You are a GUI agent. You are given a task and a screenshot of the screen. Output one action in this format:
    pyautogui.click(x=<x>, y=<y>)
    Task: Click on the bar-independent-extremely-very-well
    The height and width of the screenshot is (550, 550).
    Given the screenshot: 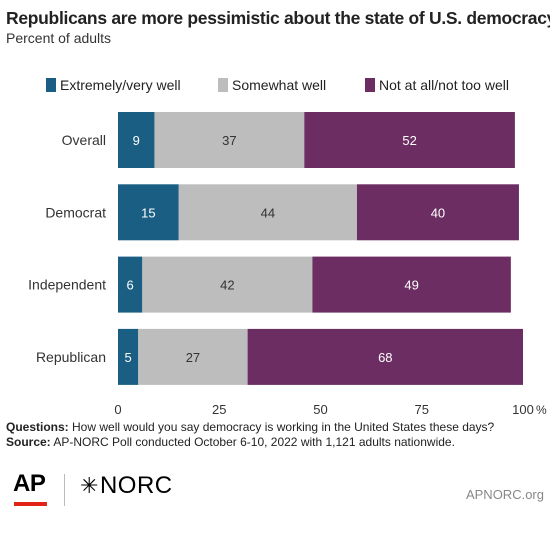 What is the action you would take?
    pyautogui.click(x=130, y=284)
    